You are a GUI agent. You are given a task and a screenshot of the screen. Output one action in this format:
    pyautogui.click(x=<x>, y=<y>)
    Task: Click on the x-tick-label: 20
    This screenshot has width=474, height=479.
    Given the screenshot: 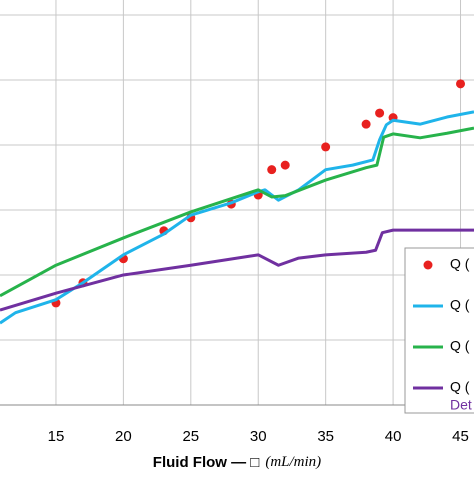 What is the action you would take?
    pyautogui.click(x=123, y=436)
    